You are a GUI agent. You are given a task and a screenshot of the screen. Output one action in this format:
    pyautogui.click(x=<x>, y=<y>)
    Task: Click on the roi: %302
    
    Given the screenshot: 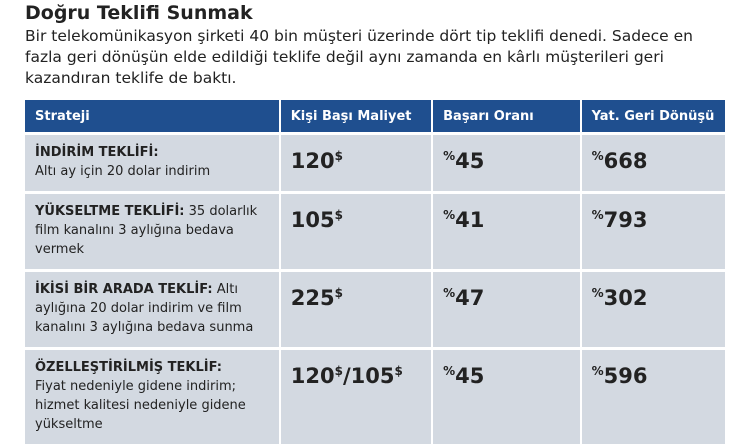 What is the action you would take?
    pyautogui.click(x=652, y=309)
    